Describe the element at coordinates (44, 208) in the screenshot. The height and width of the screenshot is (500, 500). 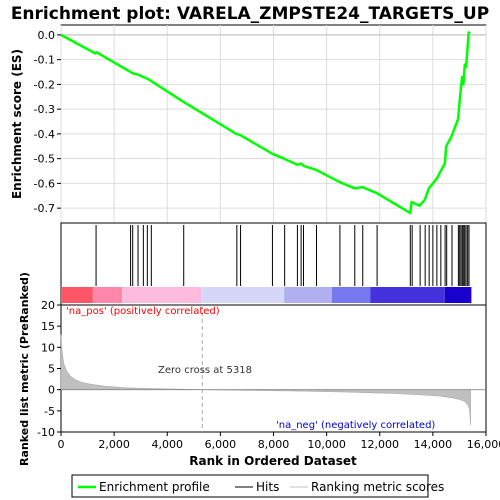
I see `es-y-tick-label: -0.7` at that location.